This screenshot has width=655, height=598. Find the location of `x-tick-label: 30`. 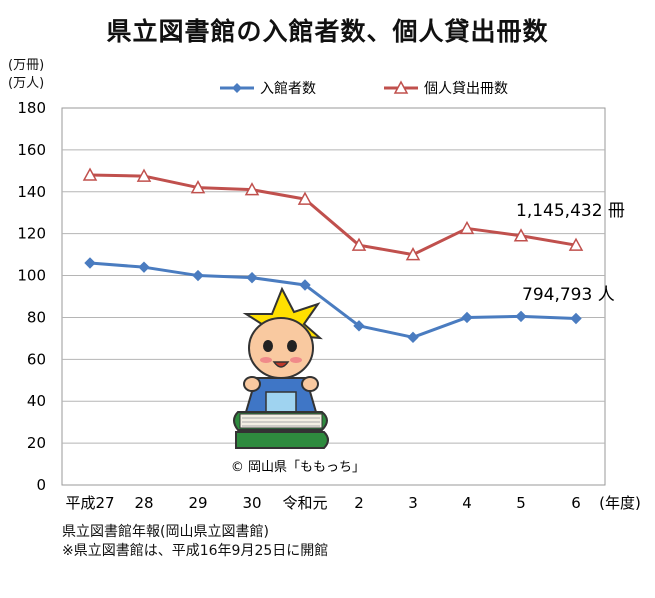

x-tick-label: 30 is located at coordinates (251, 503).